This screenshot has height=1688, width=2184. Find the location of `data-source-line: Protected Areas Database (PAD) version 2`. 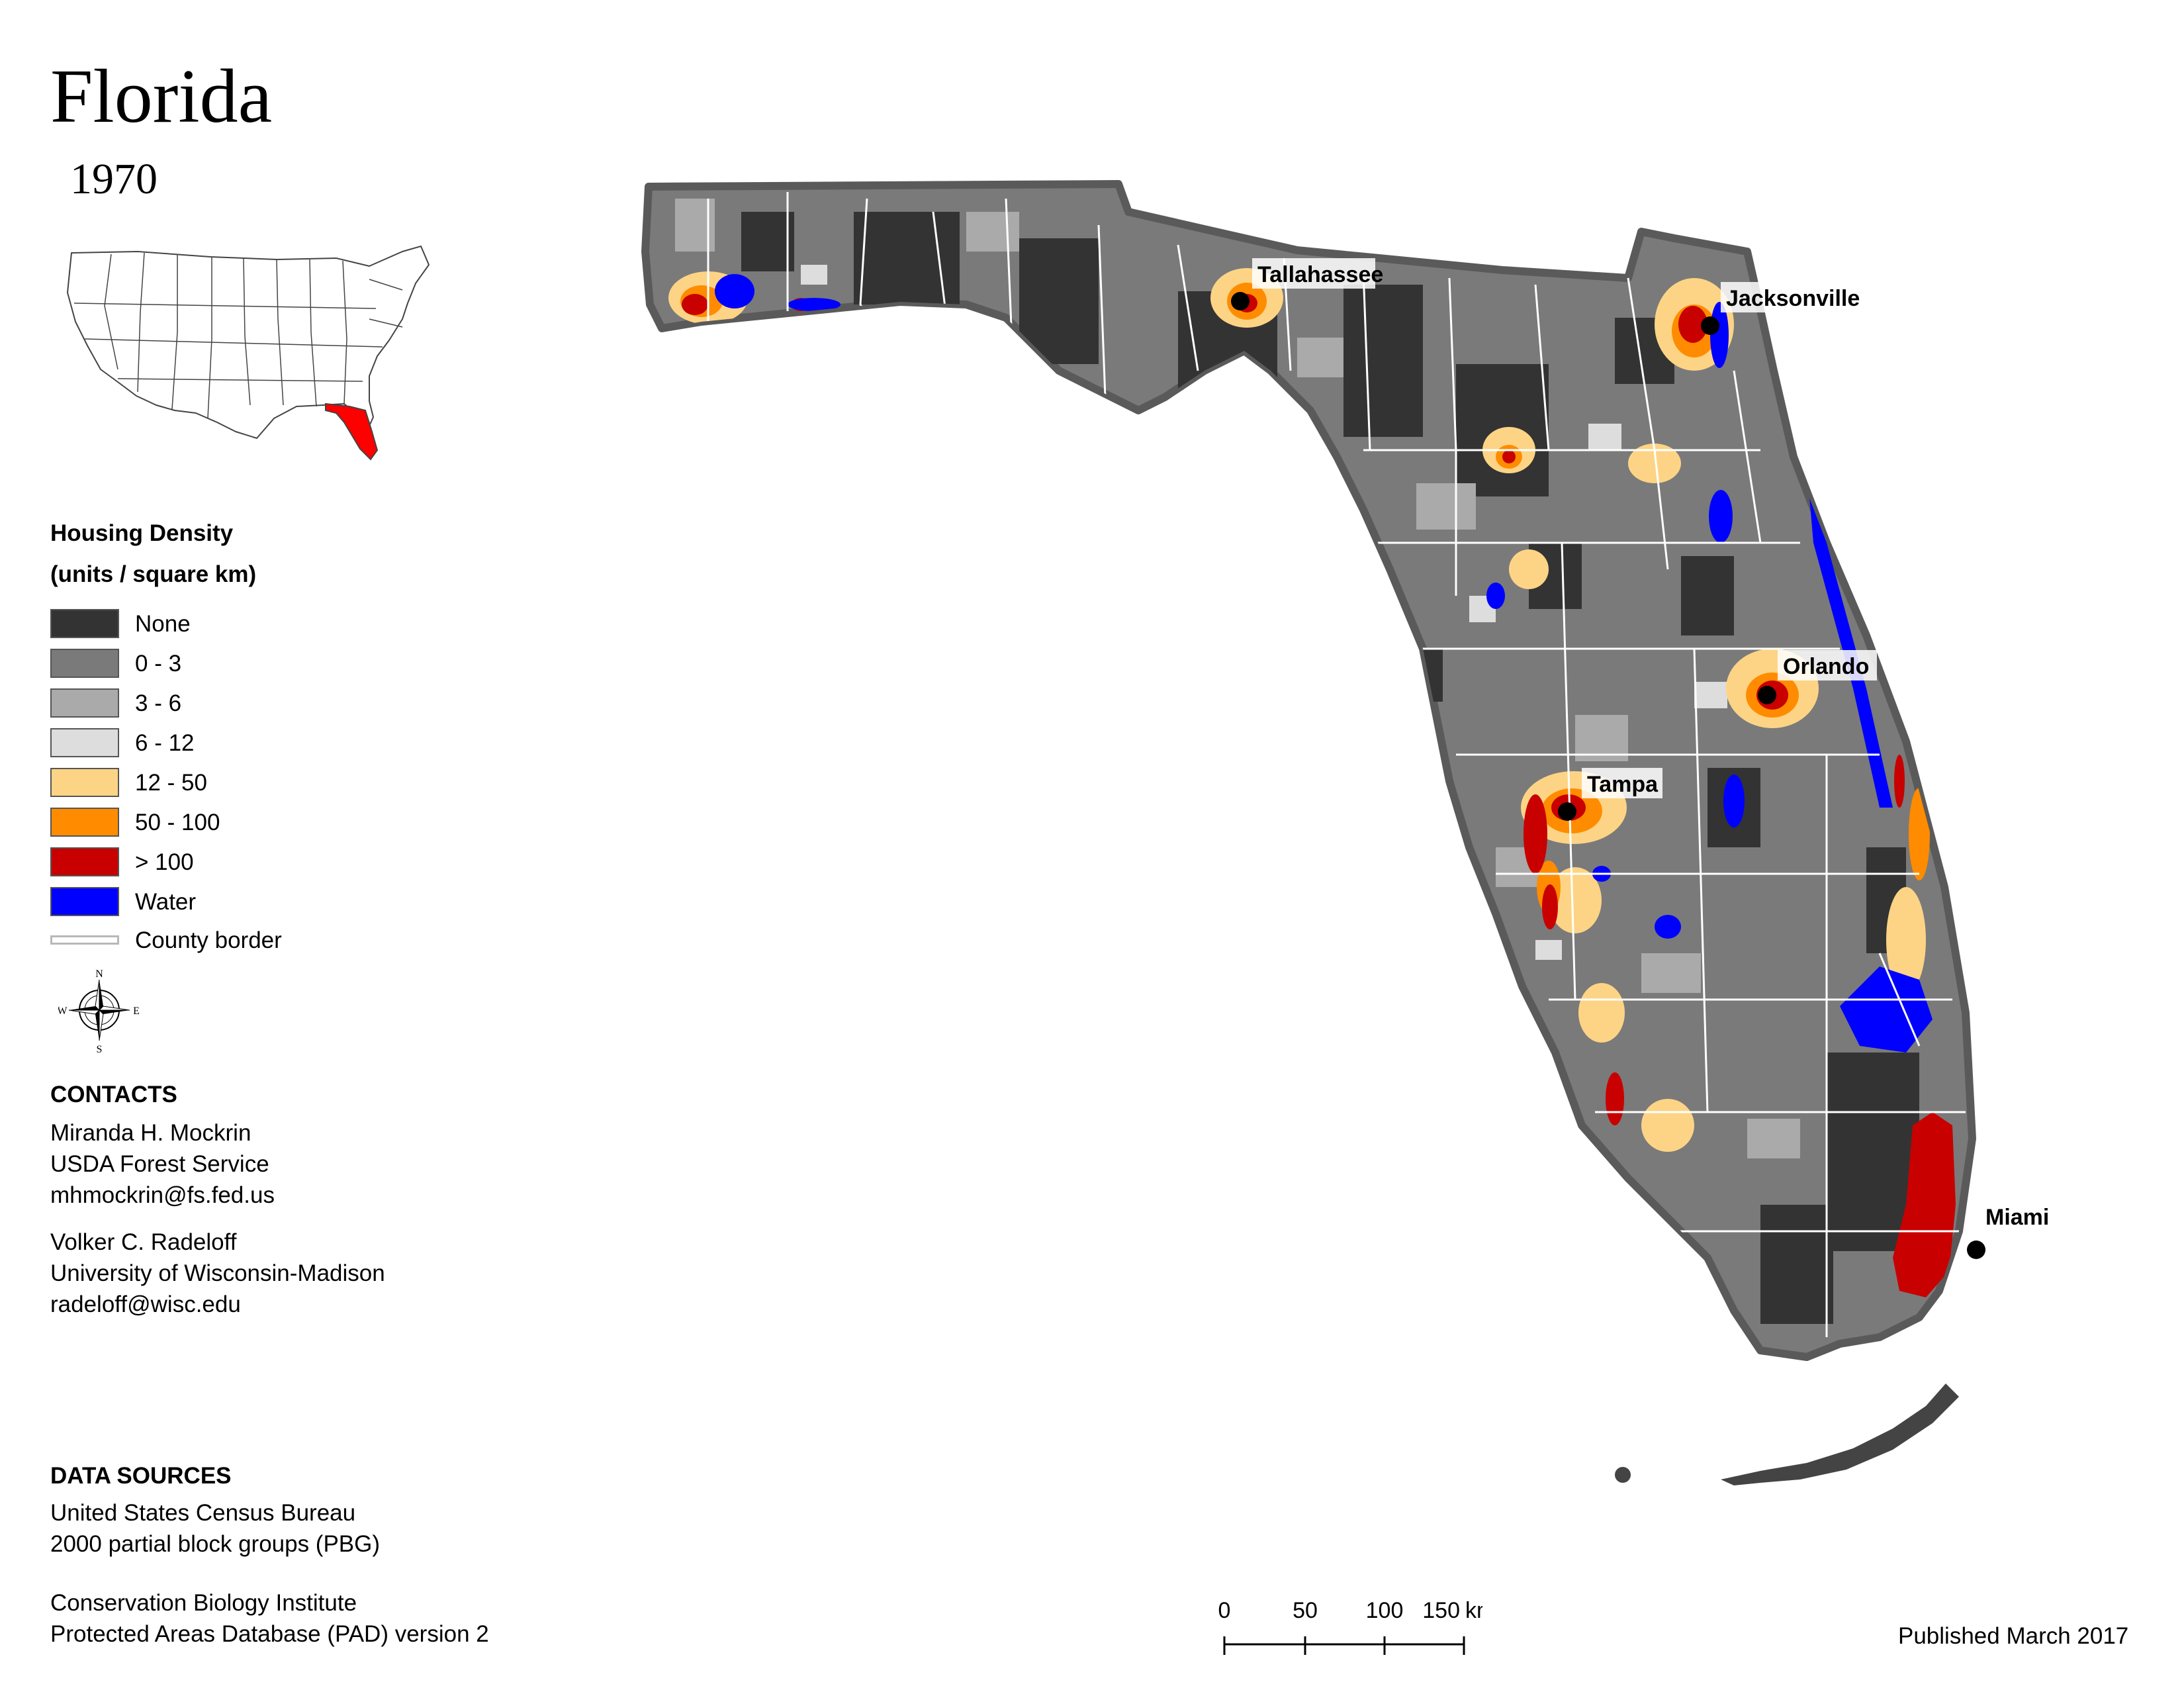

data-source-line: Protected Areas Database (PAD) version 2 is located at coordinates (269, 1634).